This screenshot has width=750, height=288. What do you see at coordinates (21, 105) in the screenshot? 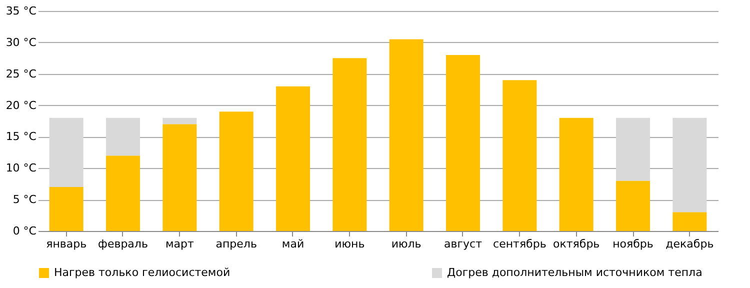
I see `y-tick-label: 20 °C` at bounding box center [21, 105].